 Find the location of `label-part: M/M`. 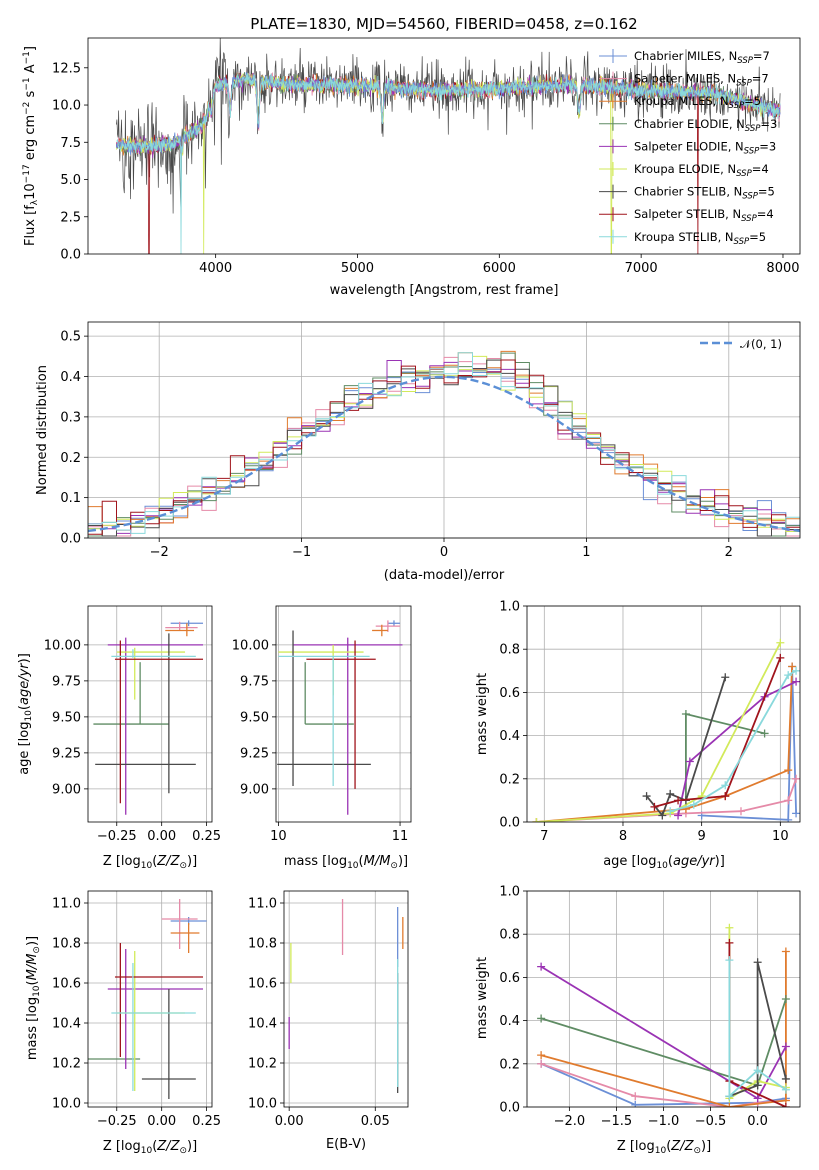

label-part: M/M is located at coordinates (377, 861).